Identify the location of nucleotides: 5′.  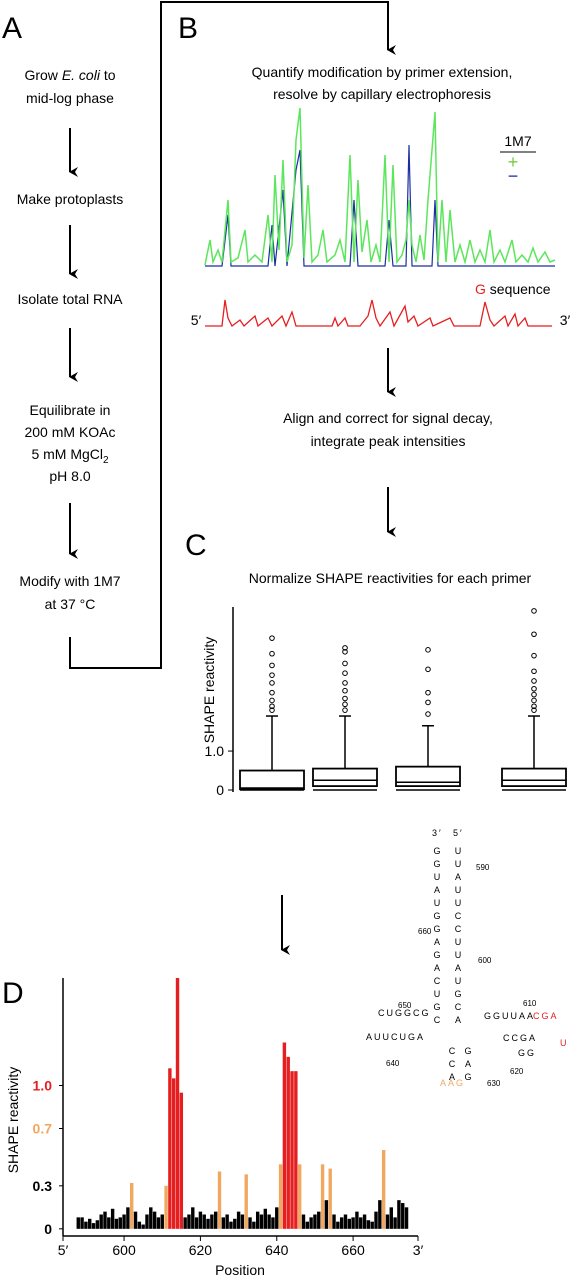
(458, 833).